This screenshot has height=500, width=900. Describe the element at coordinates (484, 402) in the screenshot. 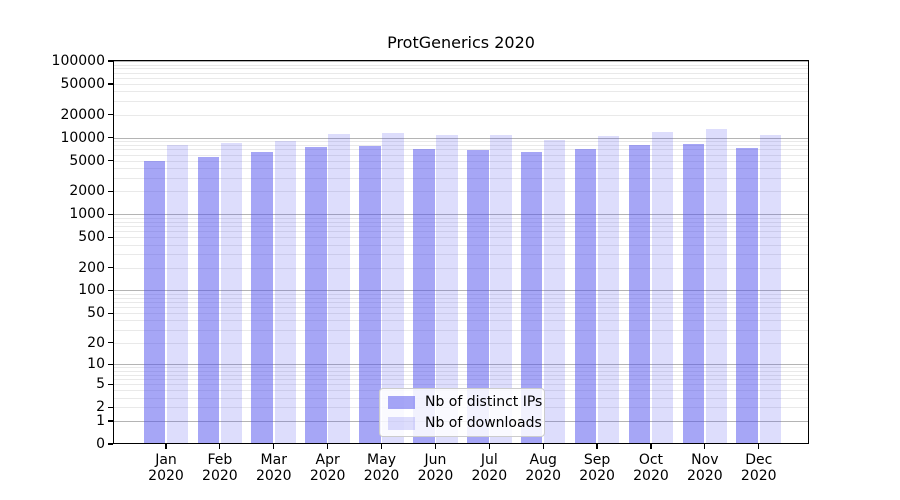

I see `legend-label-distinct-ips: Nb of distinct IPs` at that location.